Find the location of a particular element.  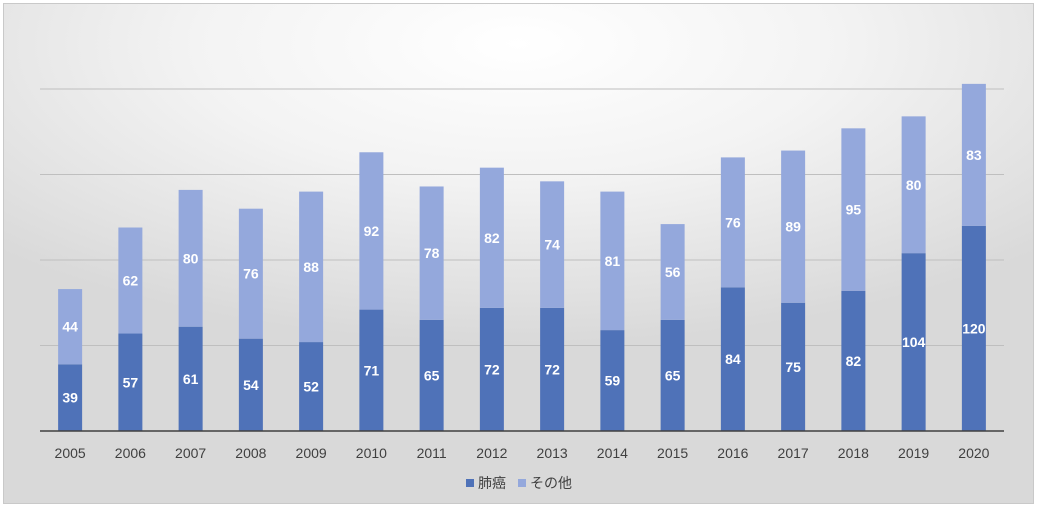

data-label-lung-cancer-2005: 39 is located at coordinates (70, 398).